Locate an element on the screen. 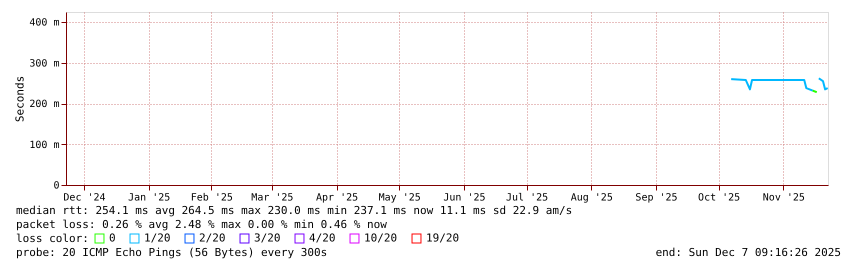  x-tick-label: Oct '25 is located at coordinates (719, 198).